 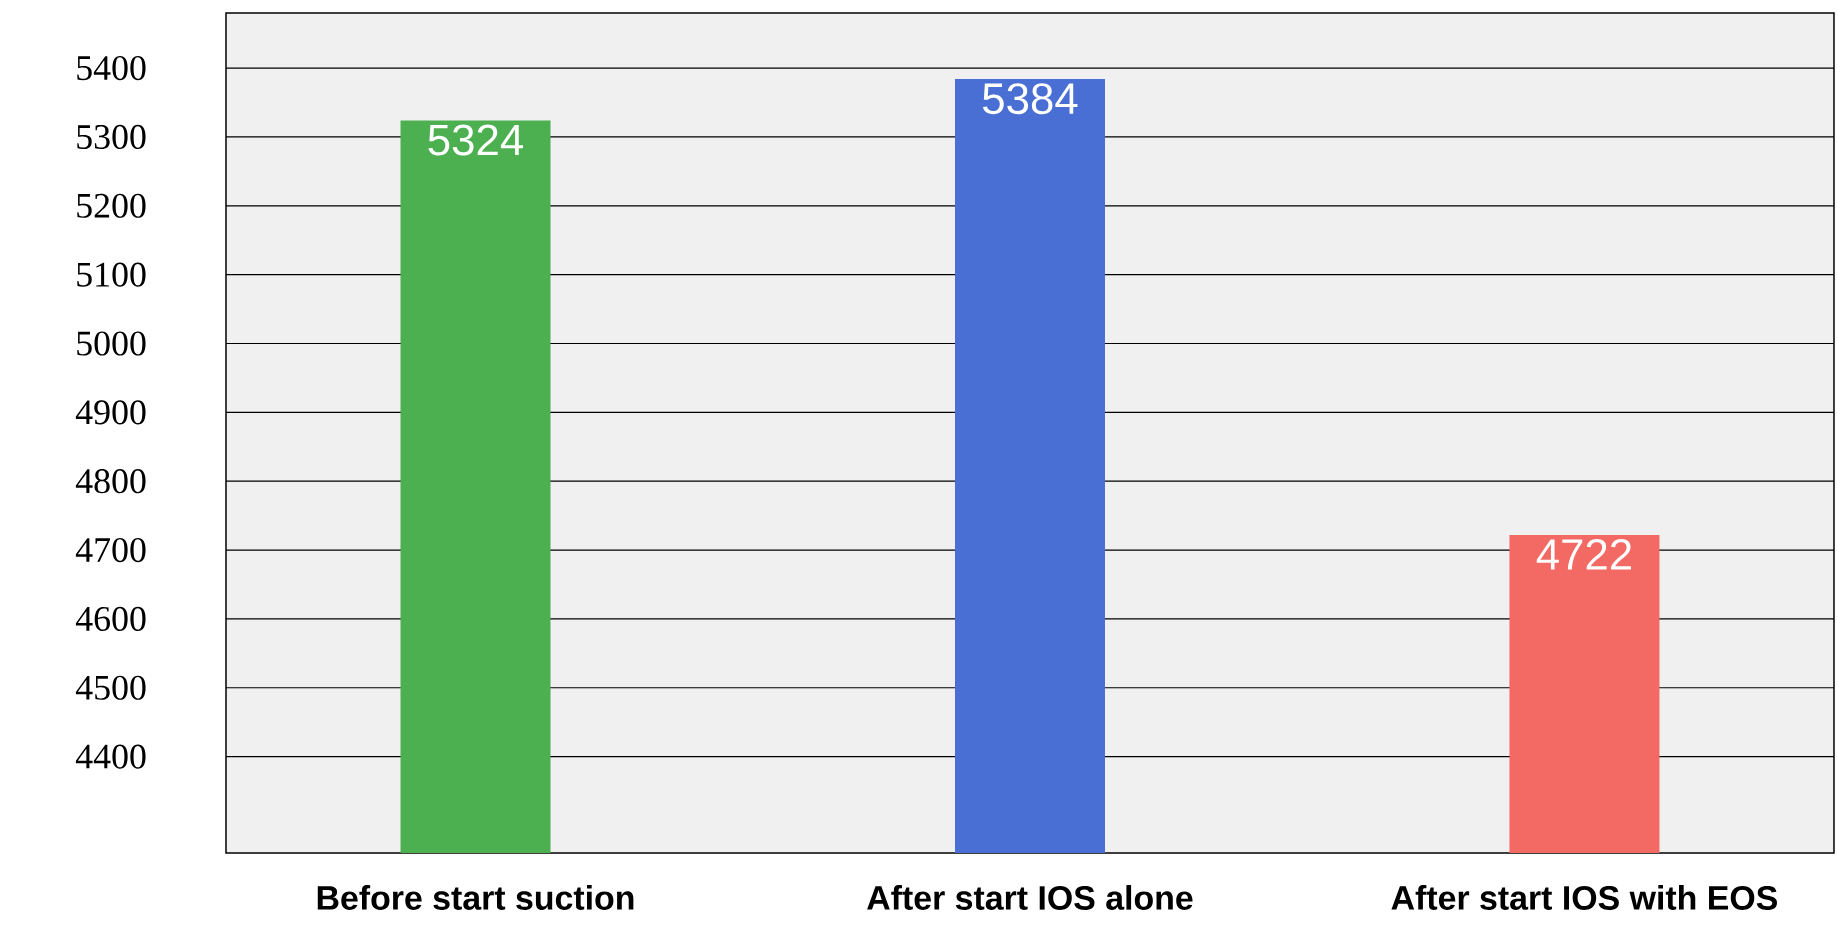 I want to click on y-tick-label: 4600, so click(x=110, y=618).